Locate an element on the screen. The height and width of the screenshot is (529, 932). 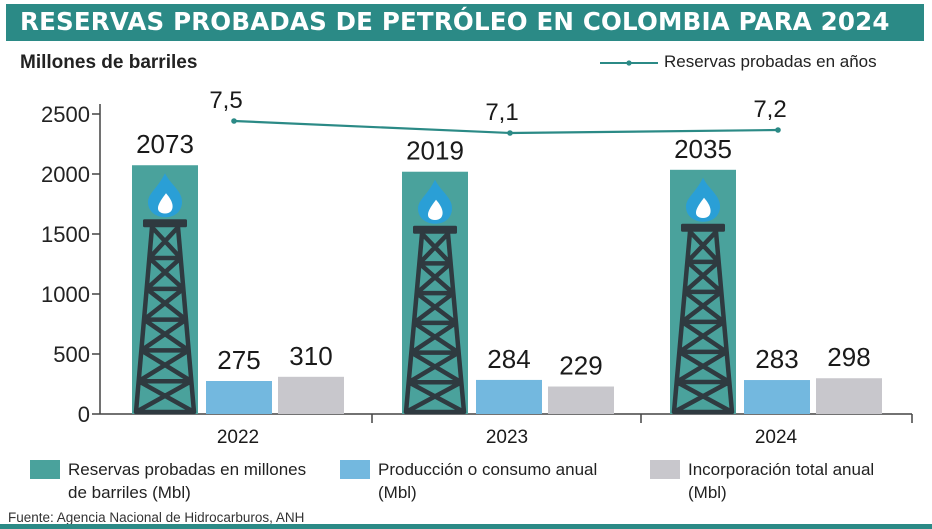
line-legend: Reservas probadas en años is located at coordinates (760, 63).